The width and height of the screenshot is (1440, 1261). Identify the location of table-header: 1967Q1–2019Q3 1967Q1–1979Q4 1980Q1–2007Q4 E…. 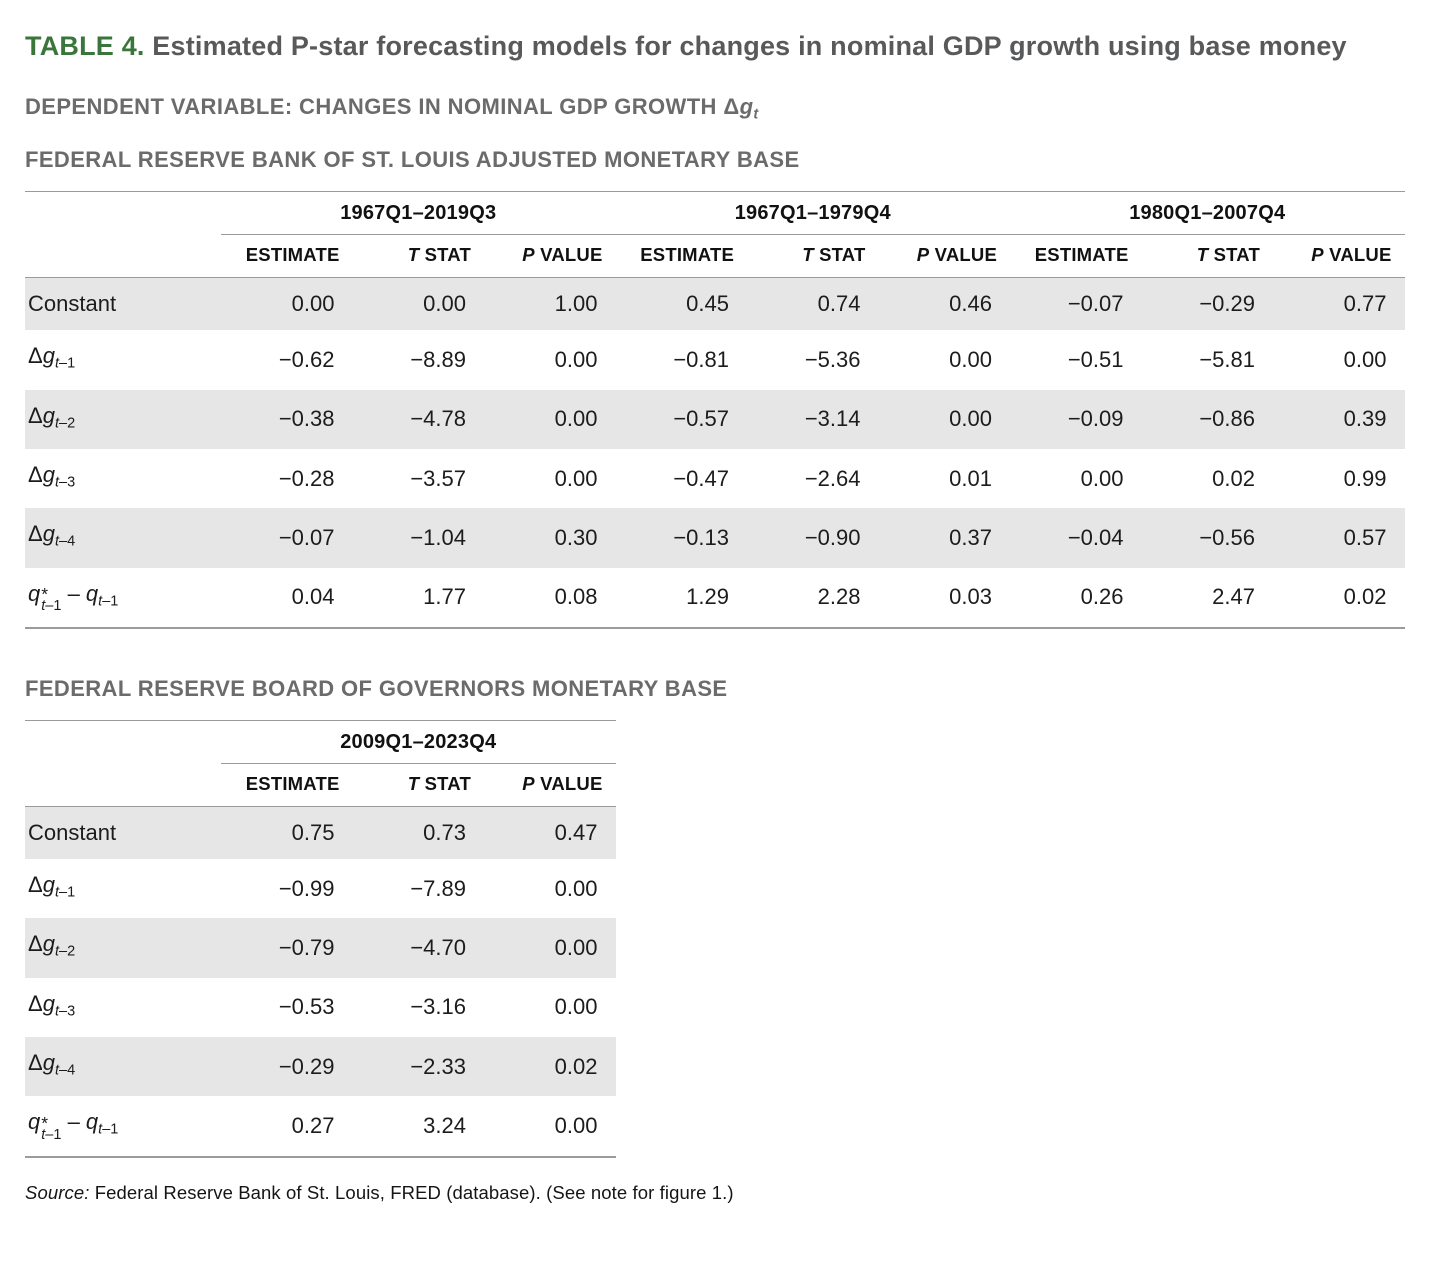
(715, 235).